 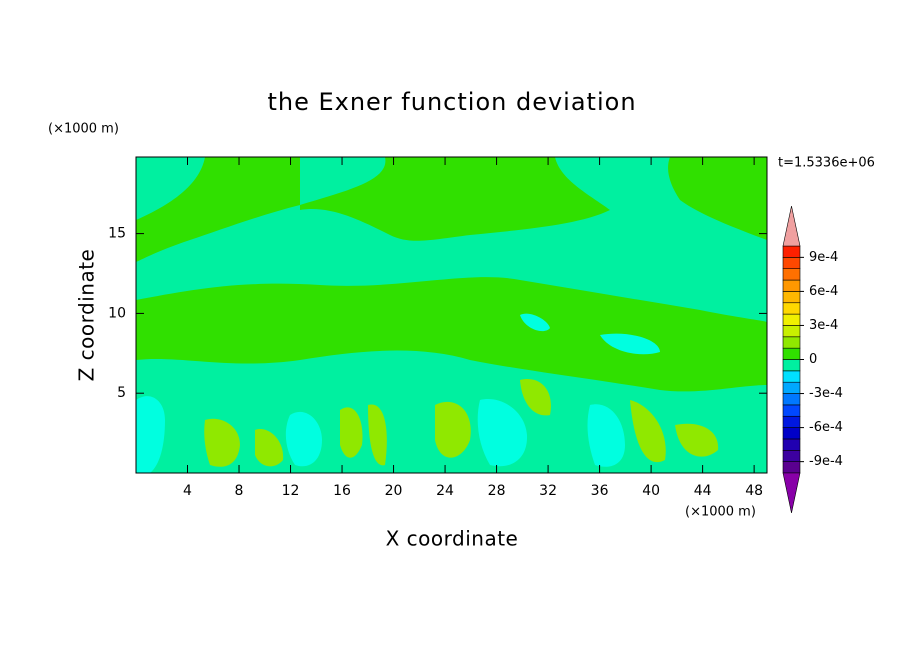 What do you see at coordinates (720, 512) in the screenshot?
I see `x-unit: (×1000 m)` at bounding box center [720, 512].